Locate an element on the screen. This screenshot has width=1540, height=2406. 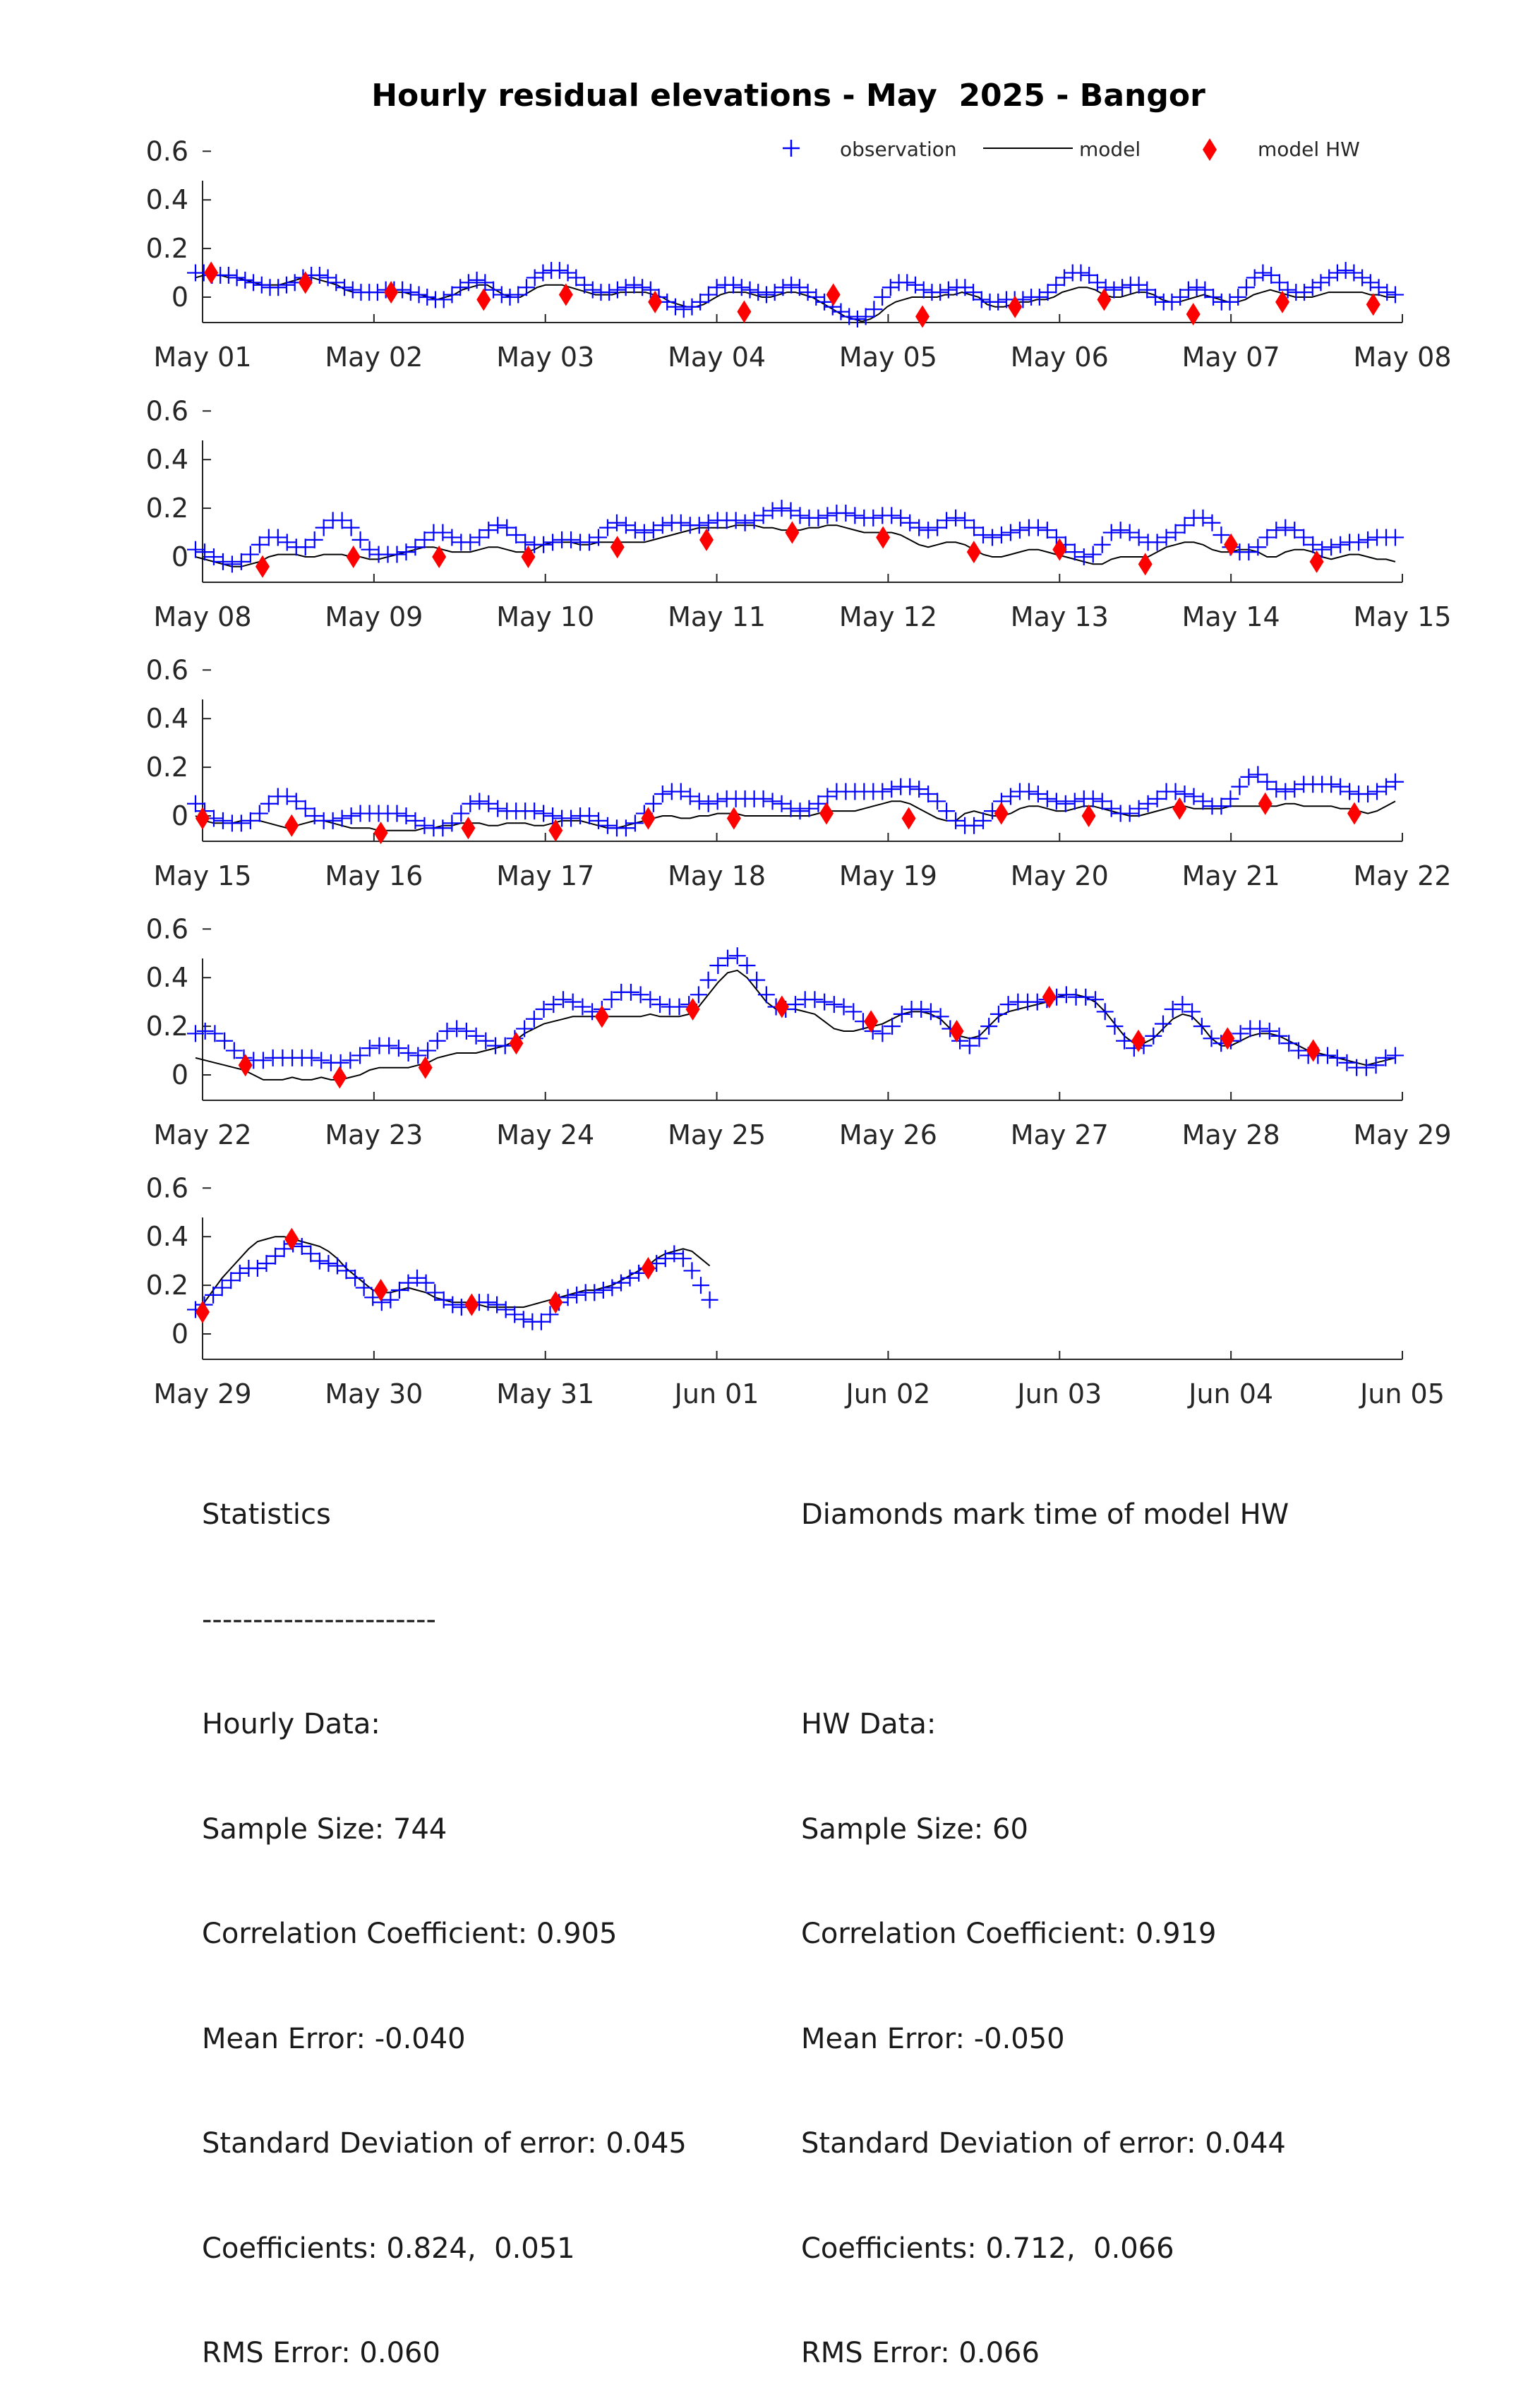
legend-model: model is located at coordinates (1062, 149).